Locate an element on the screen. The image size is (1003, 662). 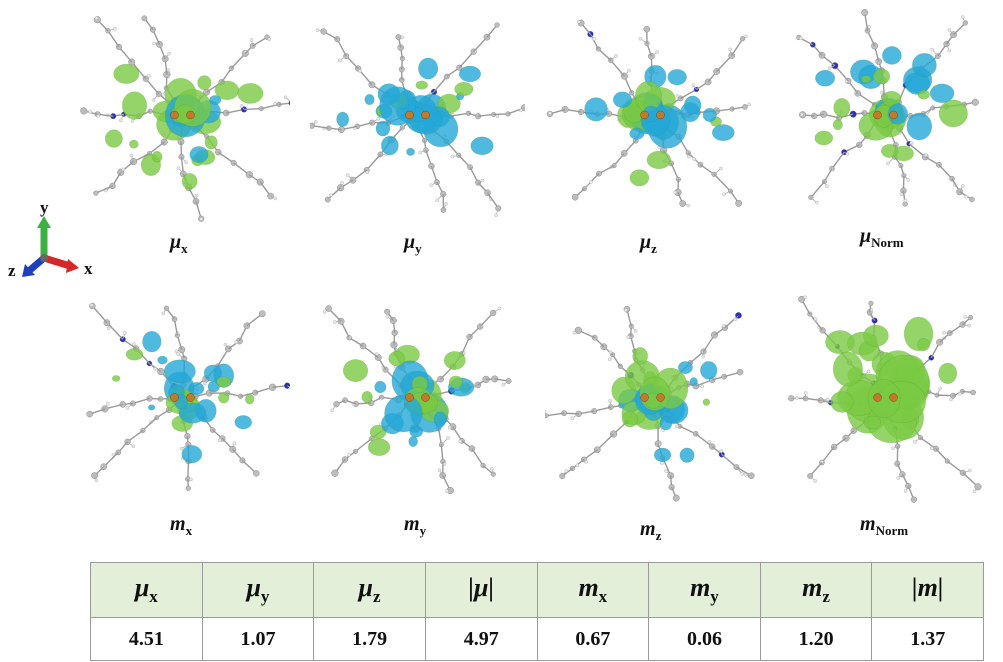
value-mu-z: 1.79 is located at coordinates (369, 639).